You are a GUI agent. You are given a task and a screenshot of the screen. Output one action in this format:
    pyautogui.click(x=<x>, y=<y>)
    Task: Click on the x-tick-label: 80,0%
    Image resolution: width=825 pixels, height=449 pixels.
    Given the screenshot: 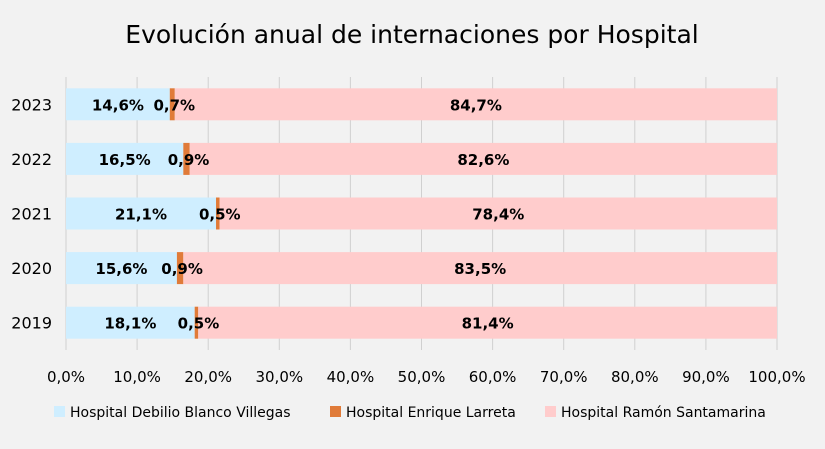 What is the action you would take?
    pyautogui.click(x=635, y=377)
    